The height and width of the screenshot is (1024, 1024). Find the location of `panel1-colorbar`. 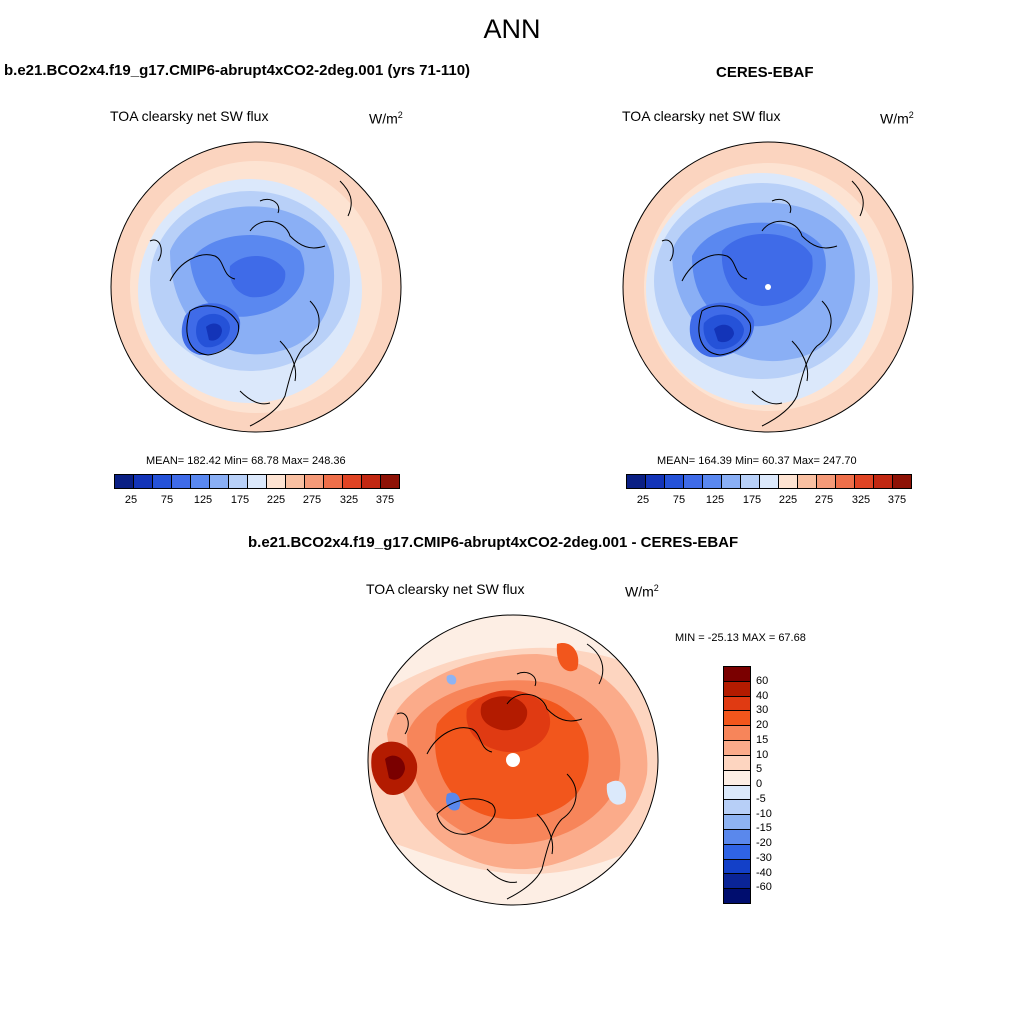

panel1-colorbar is located at coordinates (257, 481).